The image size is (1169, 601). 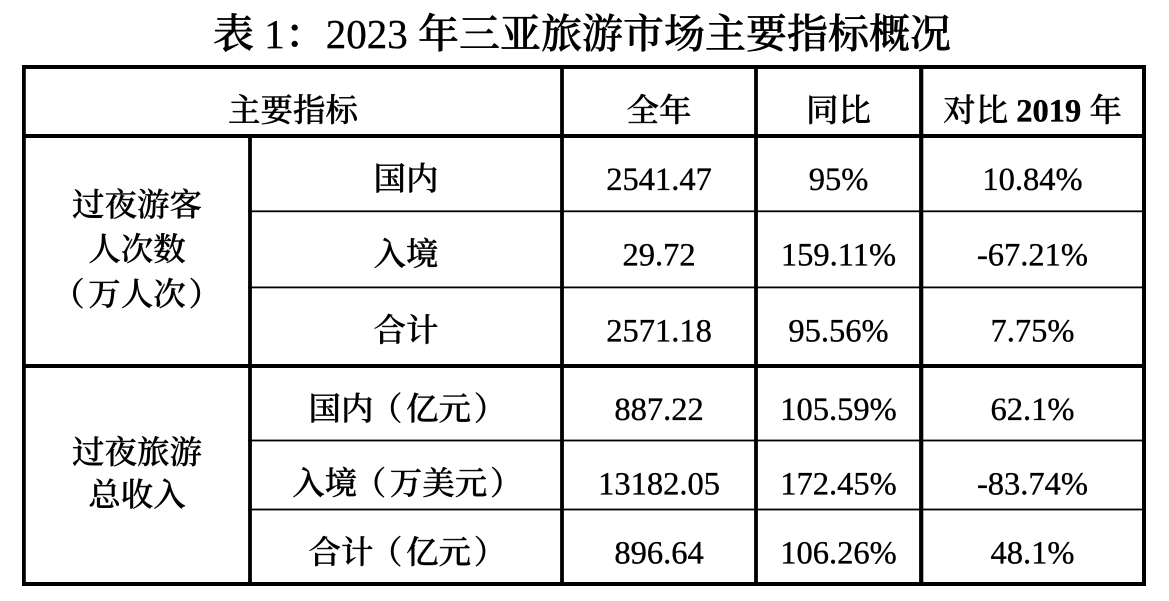 What do you see at coordinates (838, 331) in the screenshot?
I see `svg-text: 95.56%` at bounding box center [838, 331].